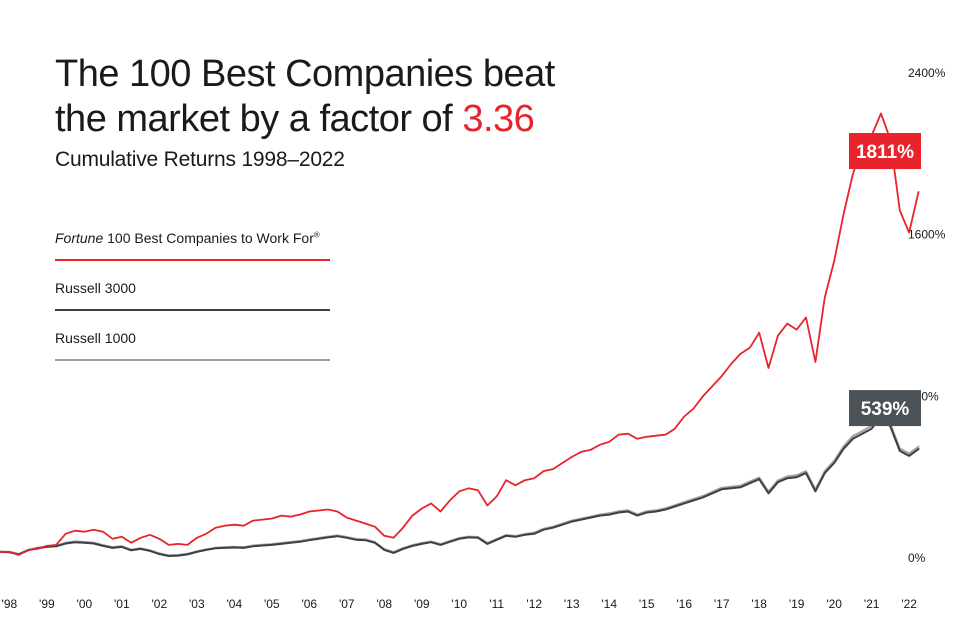 This screenshot has width=956, height=637. Describe the element at coordinates (192, 351) in the screenshot. I see `legend-item-russell-1000: Russell 1000` at that location.